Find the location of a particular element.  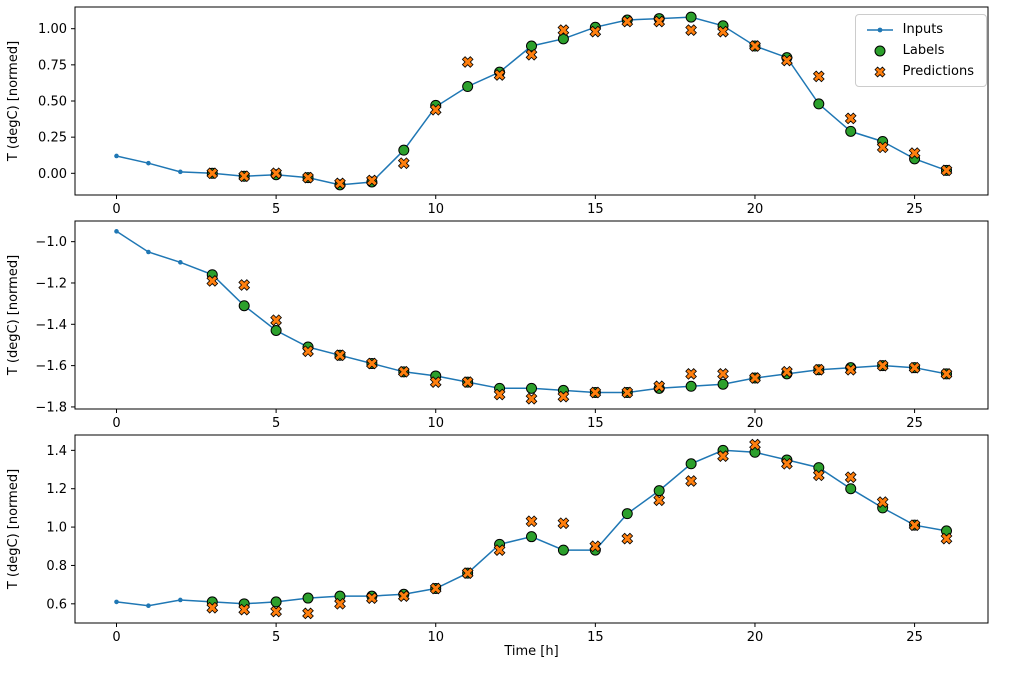

x-tick-label: 15 is located at coordinates (595, 209).